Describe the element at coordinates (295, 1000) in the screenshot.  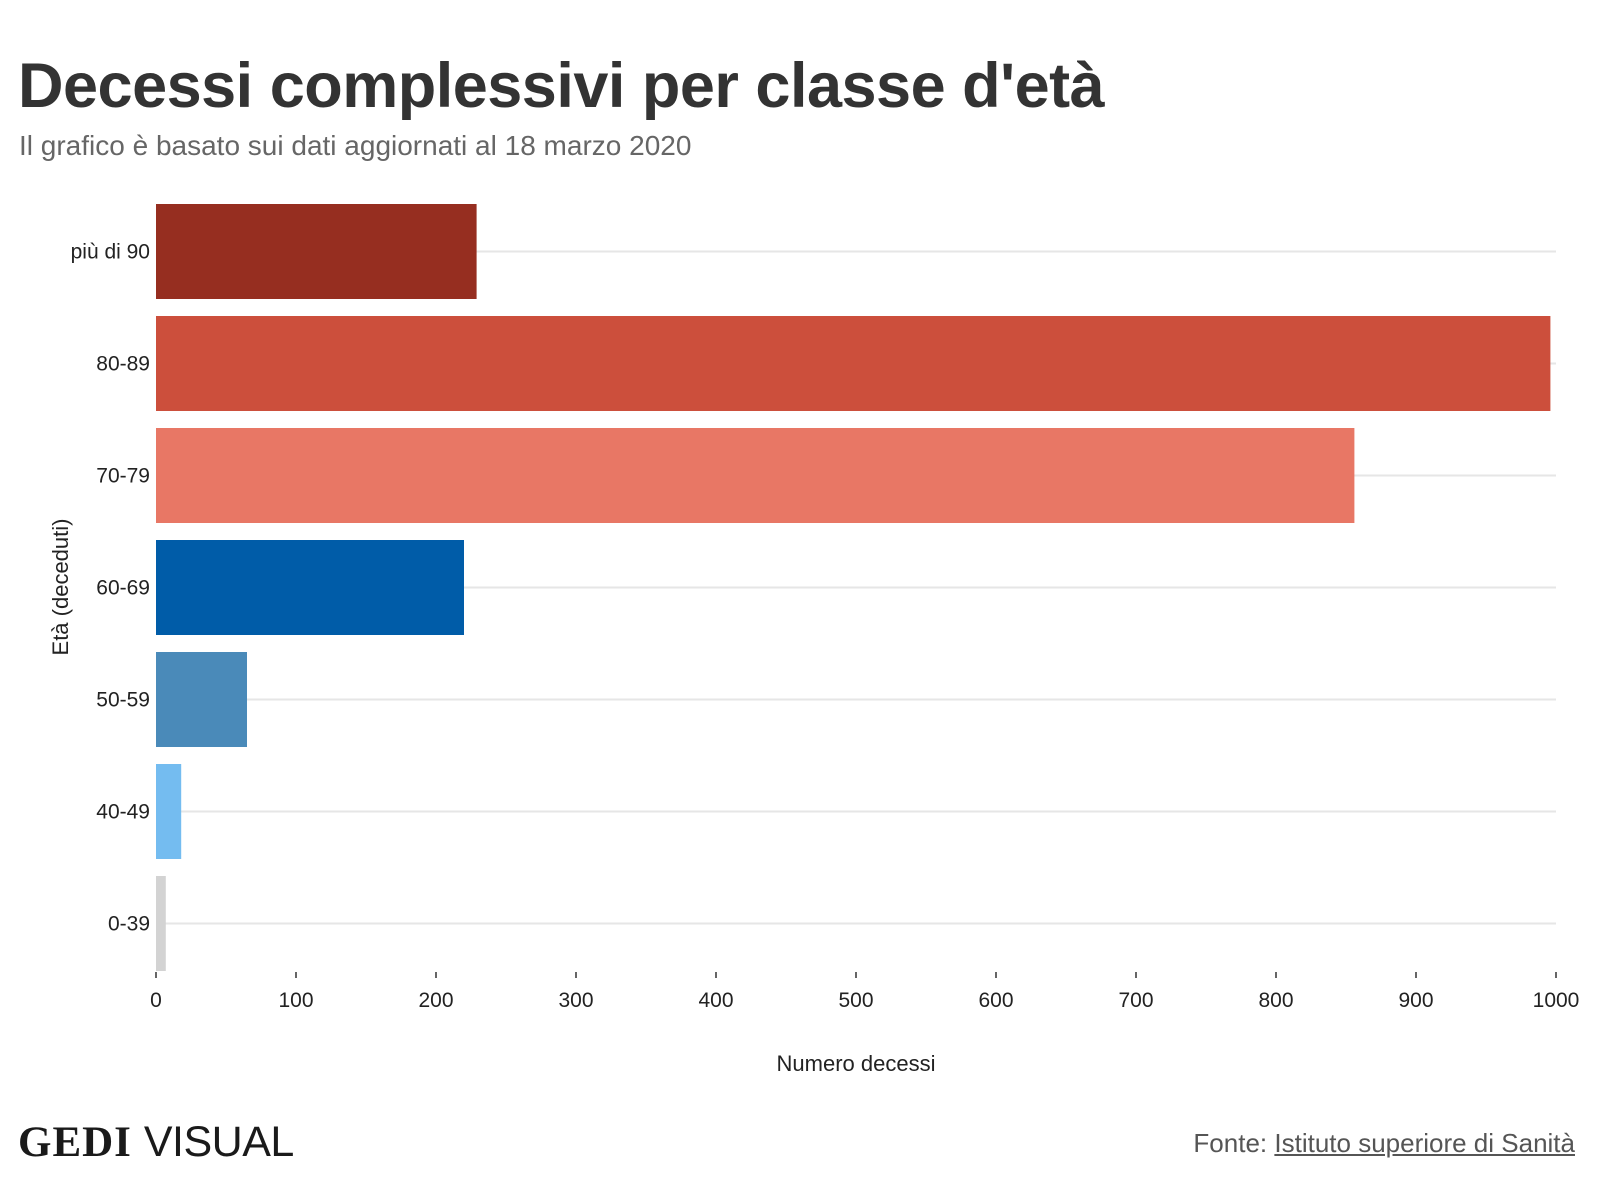
I see `x-tick-label: 100` at that location.